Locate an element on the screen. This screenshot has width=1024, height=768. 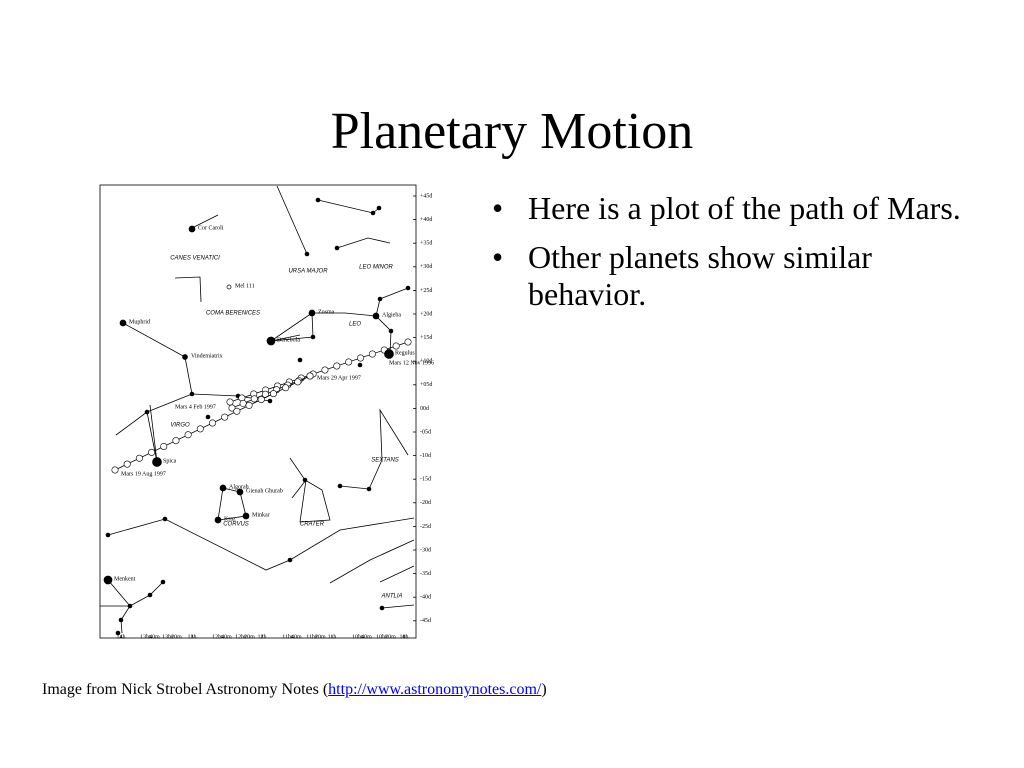
constellation-label: CORVUS is located at coordinates (236, 525).